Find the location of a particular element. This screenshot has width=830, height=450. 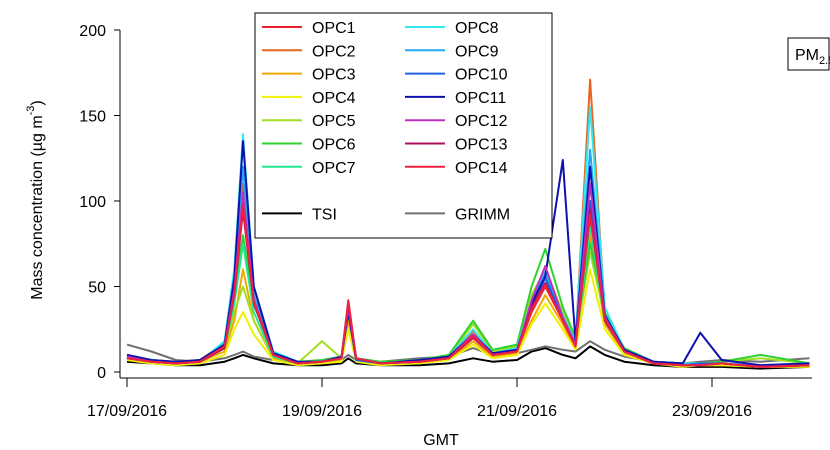

annotation-text: PM is located at coordinates (807, 55).